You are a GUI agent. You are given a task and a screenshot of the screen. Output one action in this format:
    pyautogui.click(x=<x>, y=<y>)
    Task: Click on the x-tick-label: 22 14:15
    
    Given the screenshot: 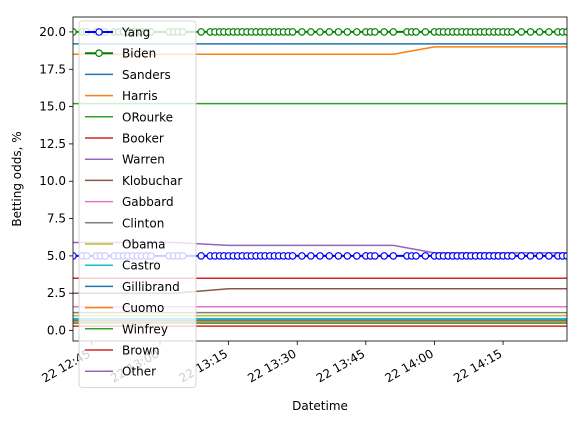 What is the action you would take?
    pyautogui.click(x=477, y=365)
    